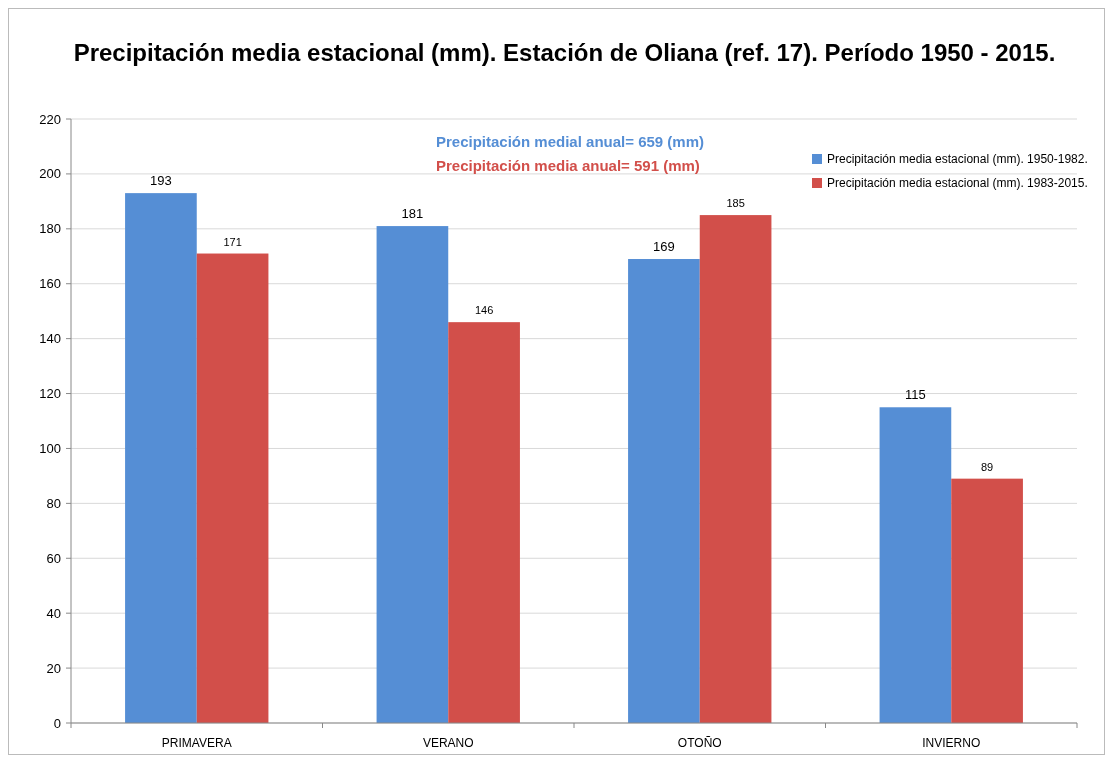 Image resolution: width=1111 pixels, height=762 pixels. Describe the element at coordinates (568, 165) in the screenshot. I see `annotation: Precipitación media anual= 591 (mm)` at that location.